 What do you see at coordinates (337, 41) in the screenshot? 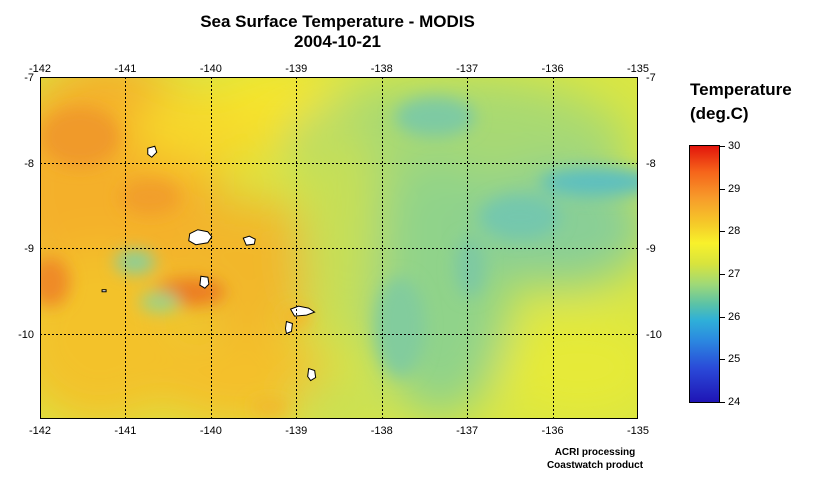
I see `map-date: 2004-10-21` at bounding box center [337, 41].